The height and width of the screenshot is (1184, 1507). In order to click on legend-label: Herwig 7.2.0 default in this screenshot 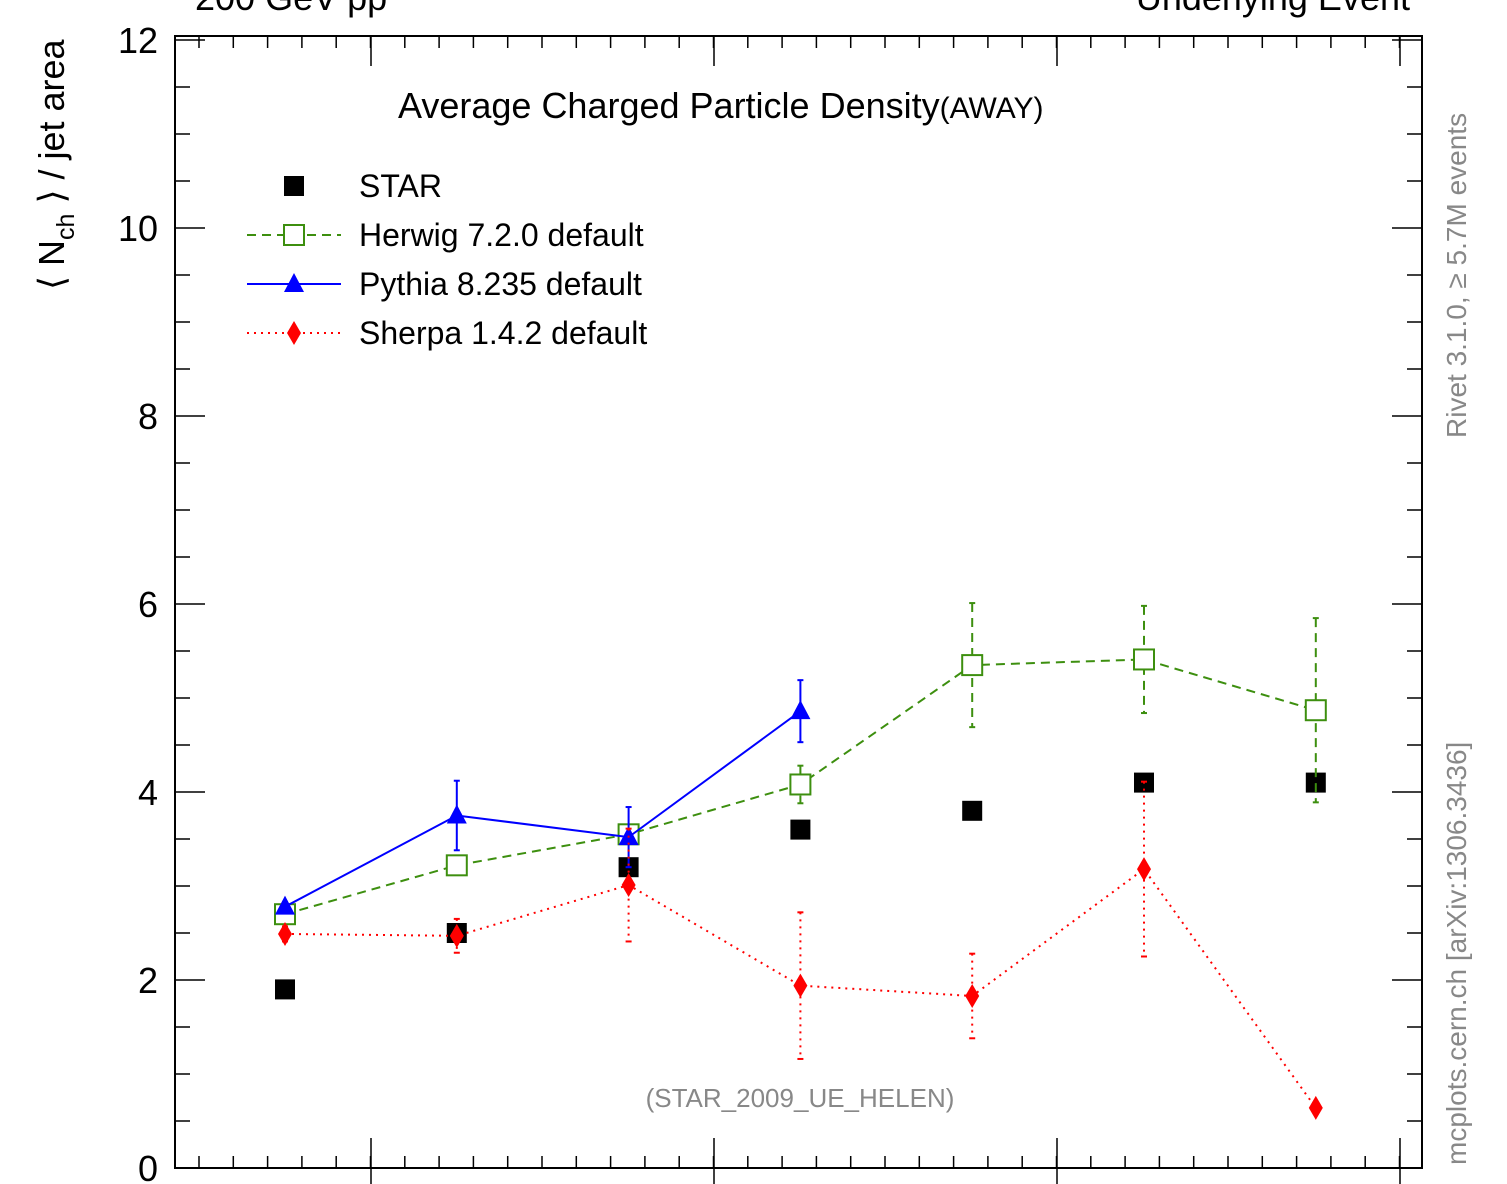, I will do `click(501, 235)`.